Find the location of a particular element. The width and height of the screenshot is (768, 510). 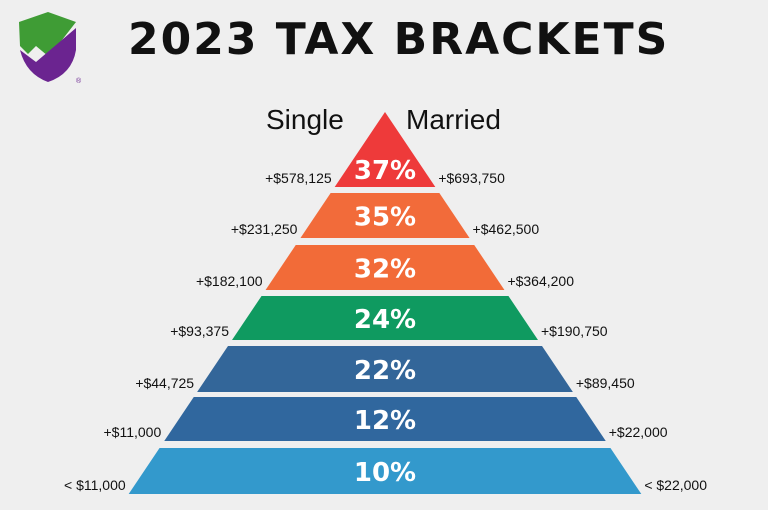

single-threshold: +$93,375 is located at coordinates (199, 331).